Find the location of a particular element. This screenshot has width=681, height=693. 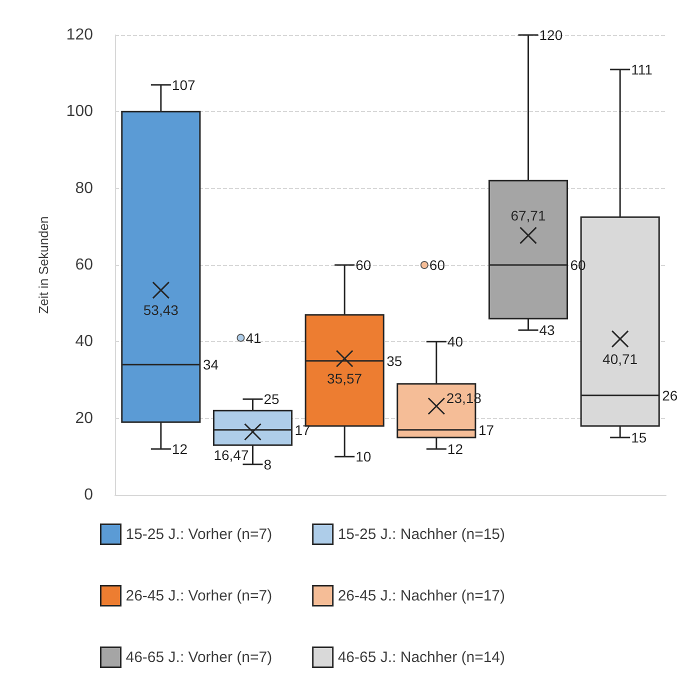

y-tick-label: 100 is located at coordinates (80, 111).